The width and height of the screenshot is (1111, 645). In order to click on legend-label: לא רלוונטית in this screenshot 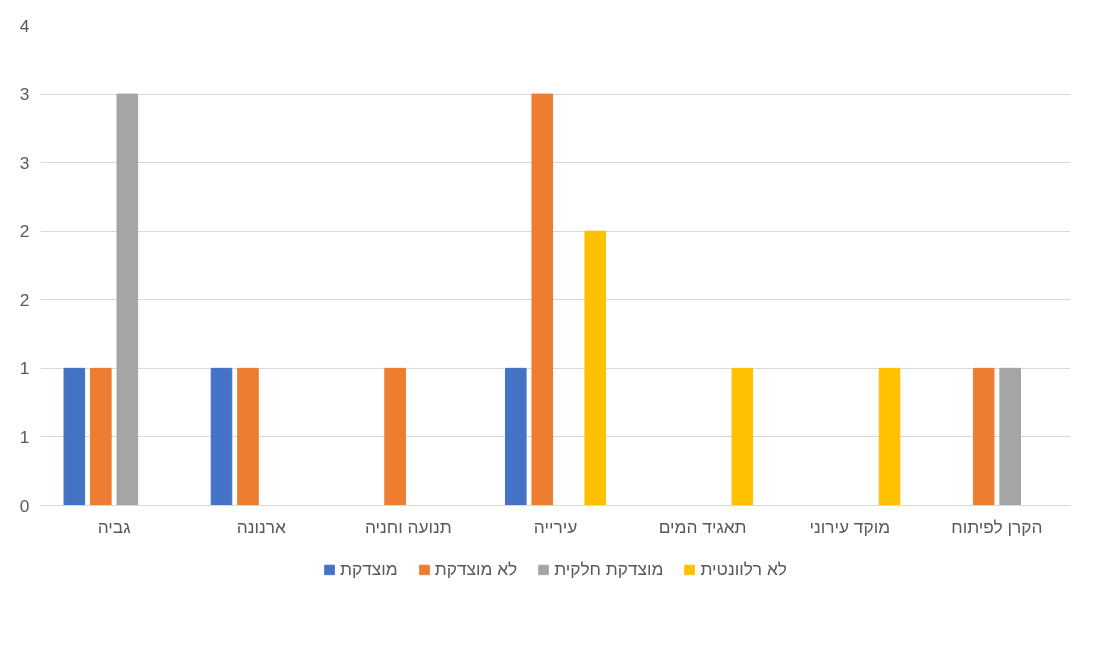, I will do `click(743, 569)`.